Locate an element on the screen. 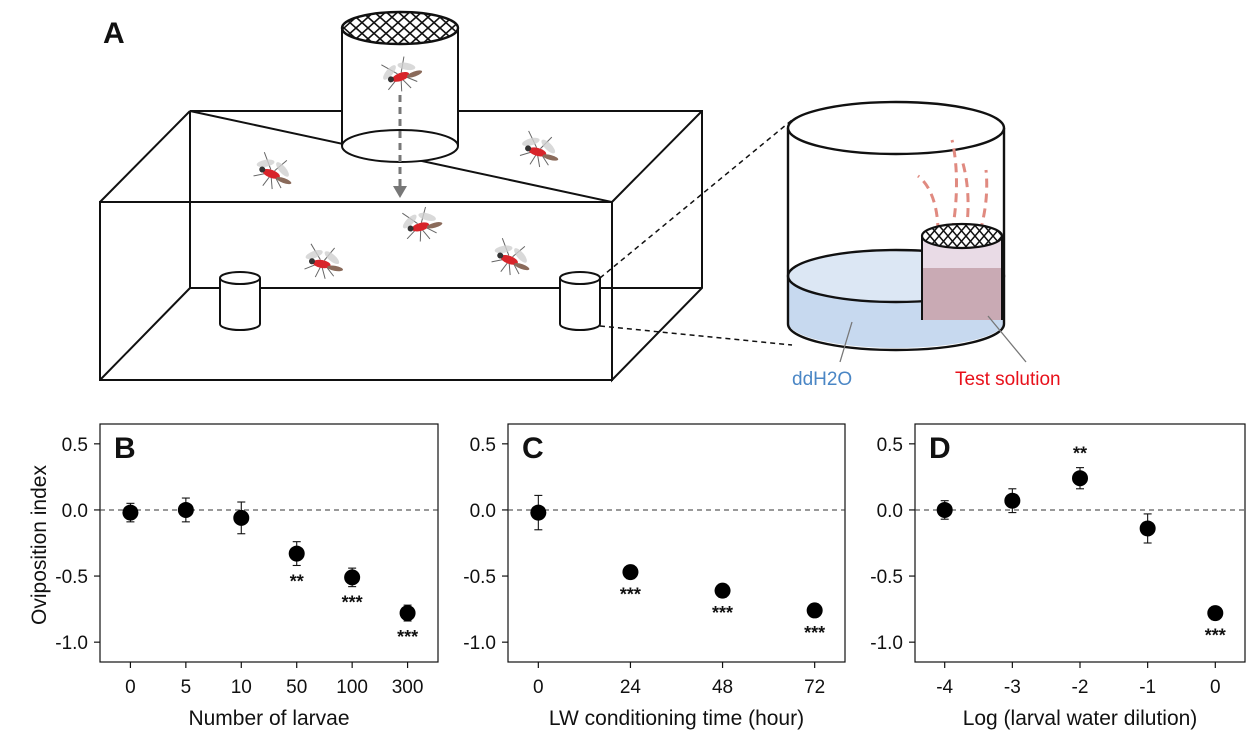  x-axis-label: Log (larval water dilution) is located at coordinates (1080, 718).